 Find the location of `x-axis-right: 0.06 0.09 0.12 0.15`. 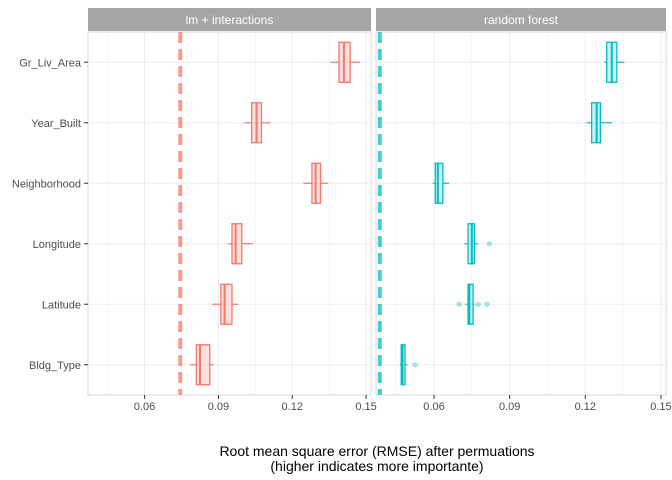

x-axis-right: 0.06 0.09 0.12 0.15 is located at coordinates (547, 404).